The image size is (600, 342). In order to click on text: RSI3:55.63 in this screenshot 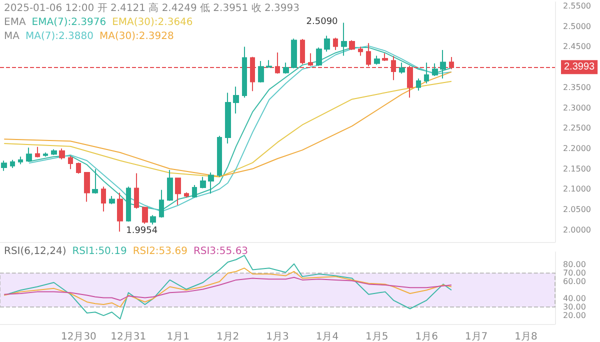, I will do `click(220, 251)`.